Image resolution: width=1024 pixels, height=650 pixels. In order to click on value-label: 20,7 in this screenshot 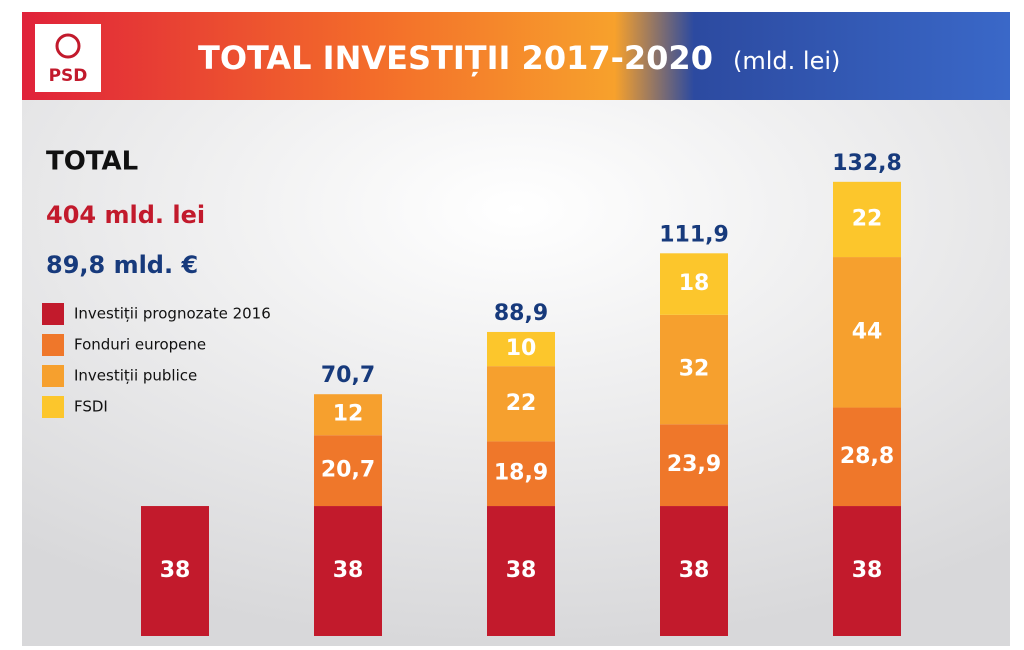, I will do `click(348, 470)`.